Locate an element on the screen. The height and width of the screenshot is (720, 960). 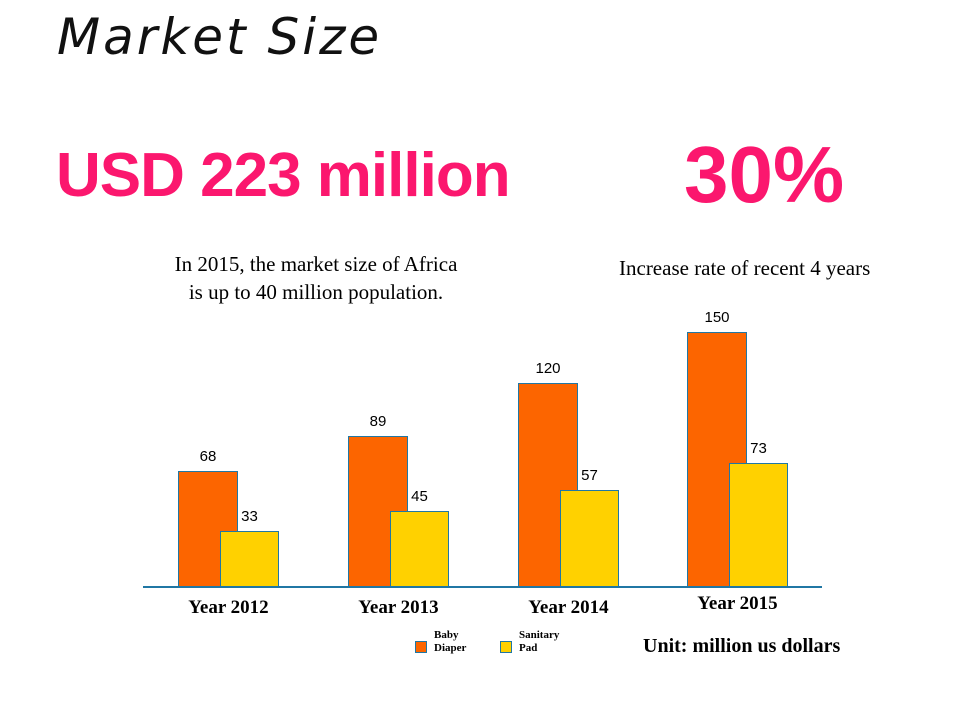
bar-baby-diaper-year-2015 is located at coordinates (717, 459).